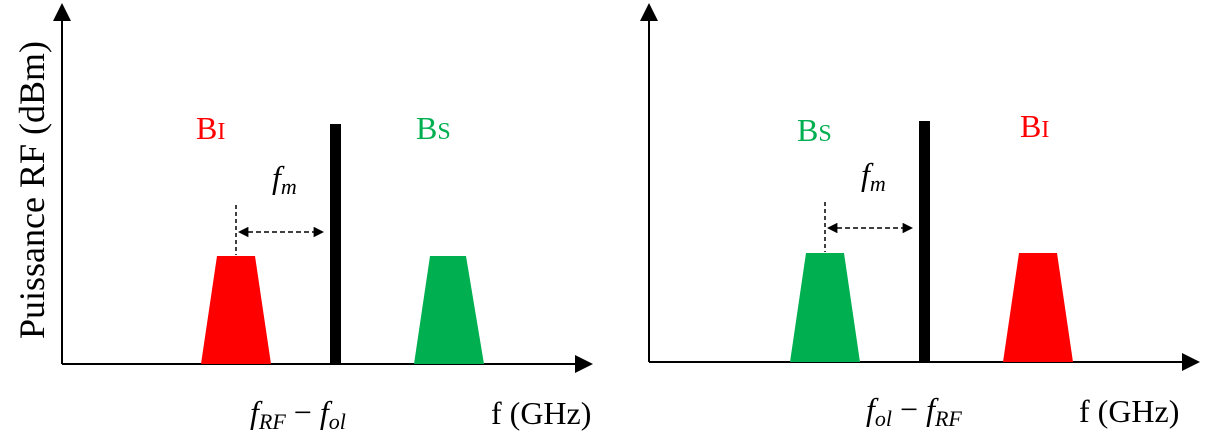 The height and width of the screenshot is (441, 1210). I want to click on left-center-label: fRF − fol, so click(298, 414).